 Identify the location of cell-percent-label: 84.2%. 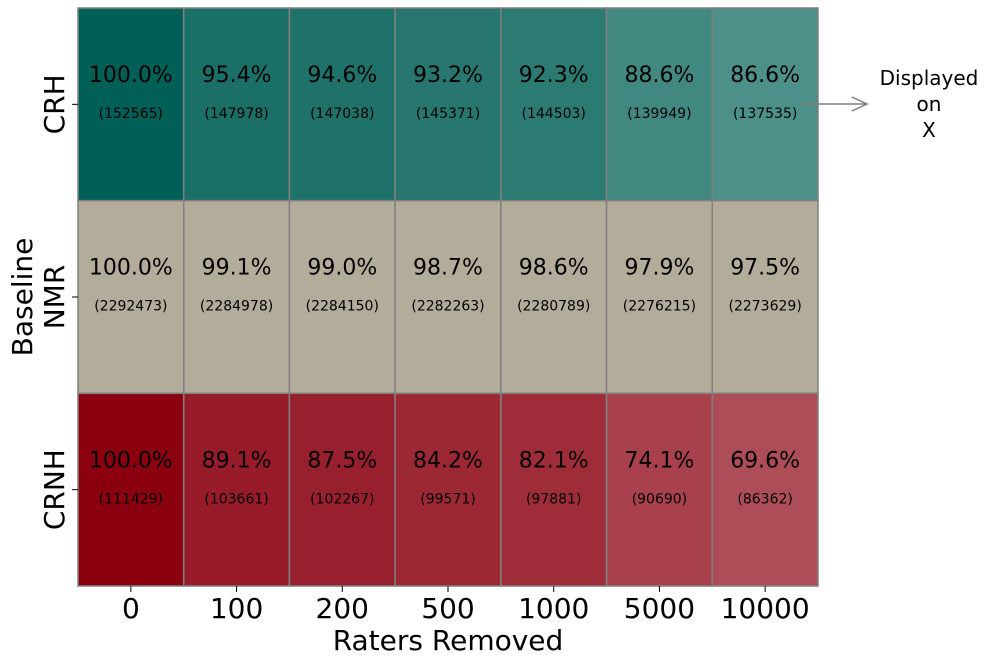
(448, 460).